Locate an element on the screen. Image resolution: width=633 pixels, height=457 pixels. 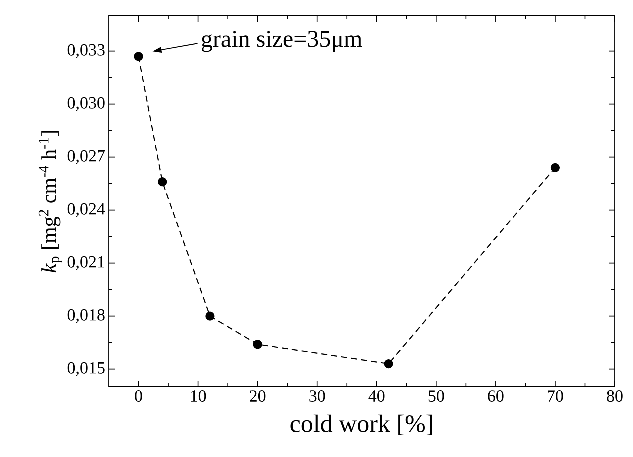
y-tick-label: 0,021 is located at coordinates (86, 263).